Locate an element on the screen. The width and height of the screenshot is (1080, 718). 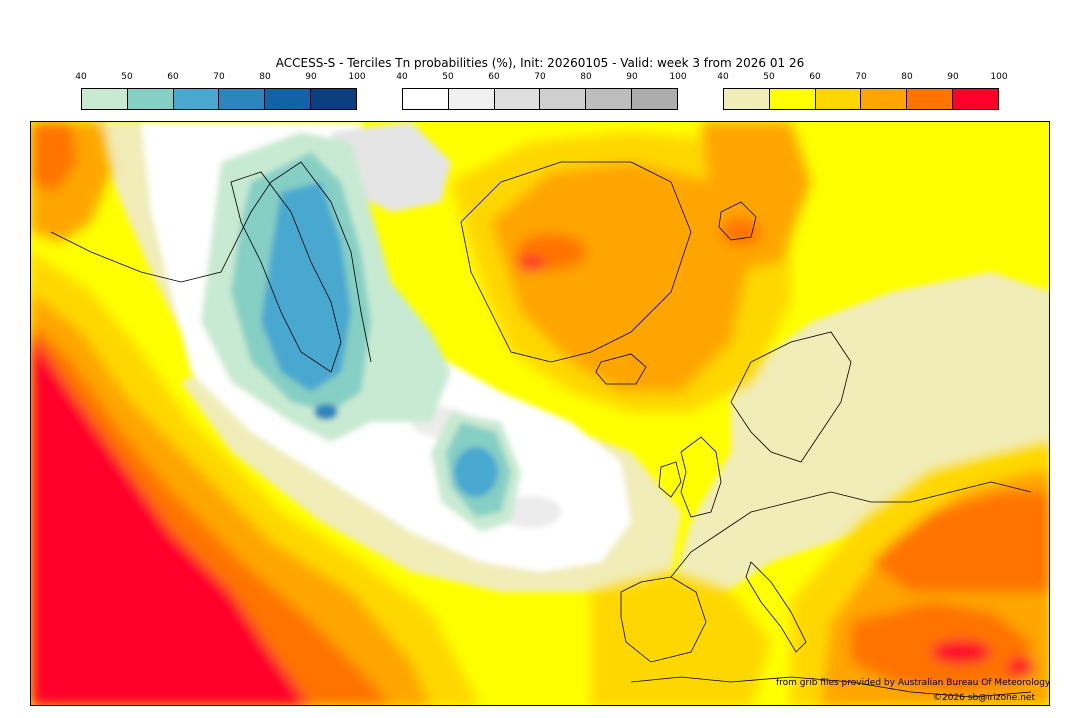
field-gold-iberia is located at coordinates (681, 638).